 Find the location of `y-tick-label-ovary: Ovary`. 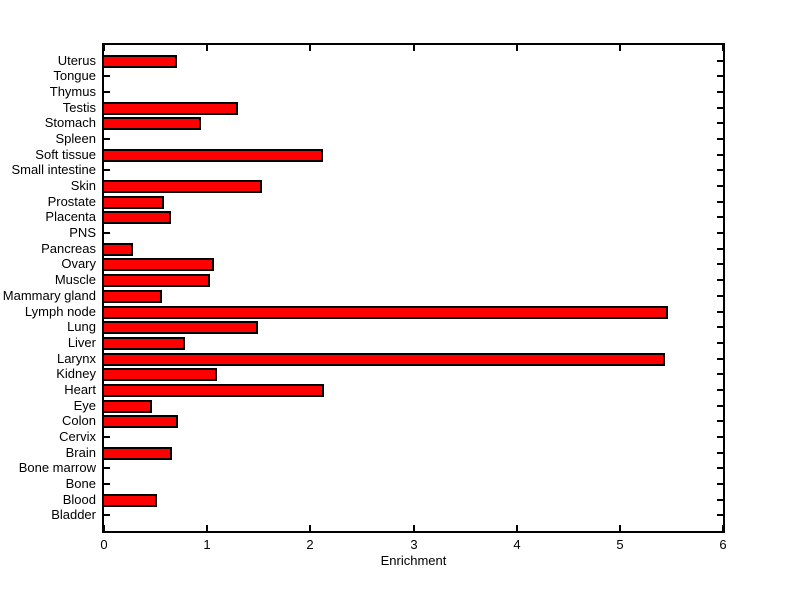

y-tick-label-ovary: Ovary is located at coordinates (78, 263).